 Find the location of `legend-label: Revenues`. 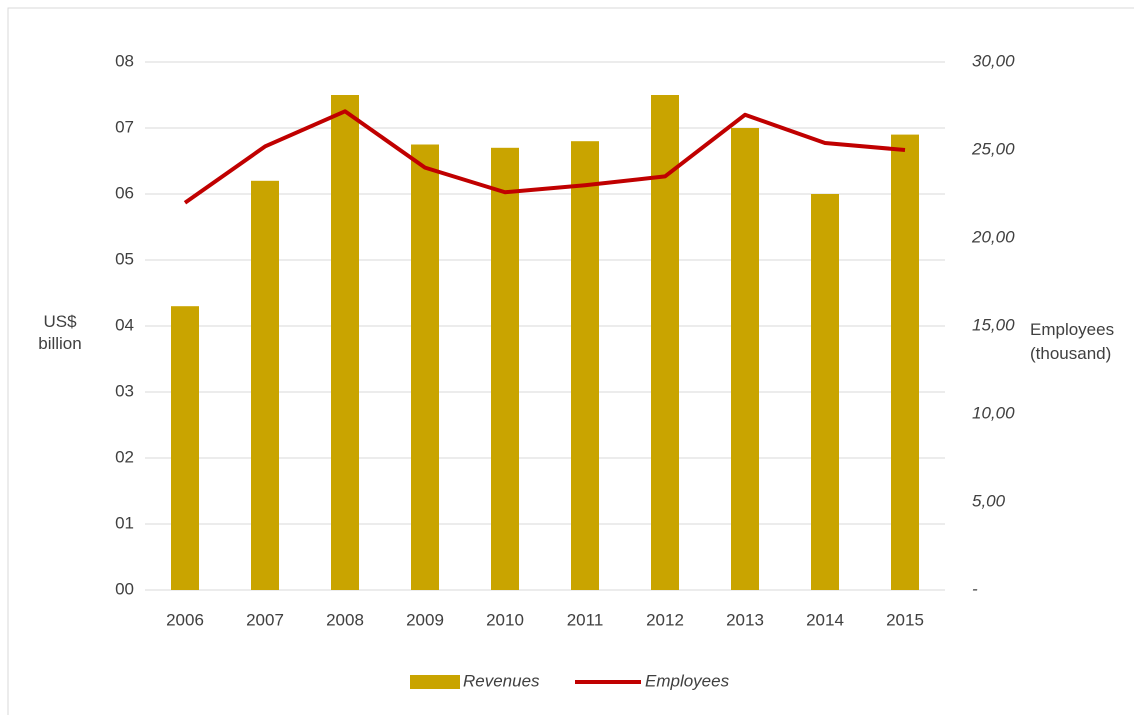

legend-label: Revenues is located at coordinates (501, 680).